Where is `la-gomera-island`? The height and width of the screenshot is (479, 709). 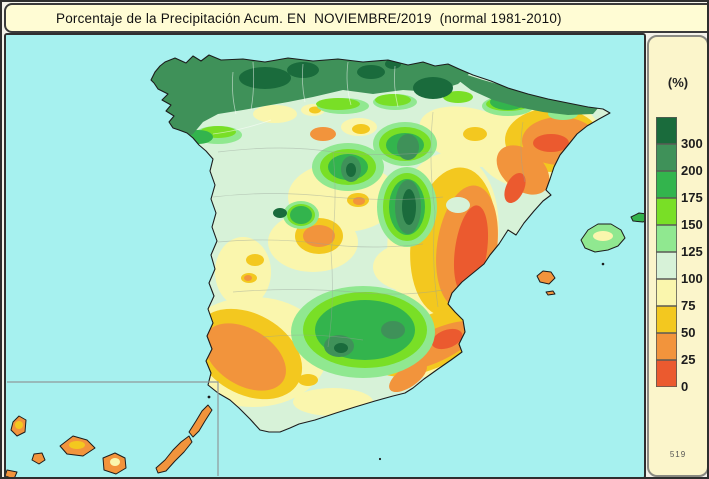 la-gomera-island is located at coordinates (38, 458).